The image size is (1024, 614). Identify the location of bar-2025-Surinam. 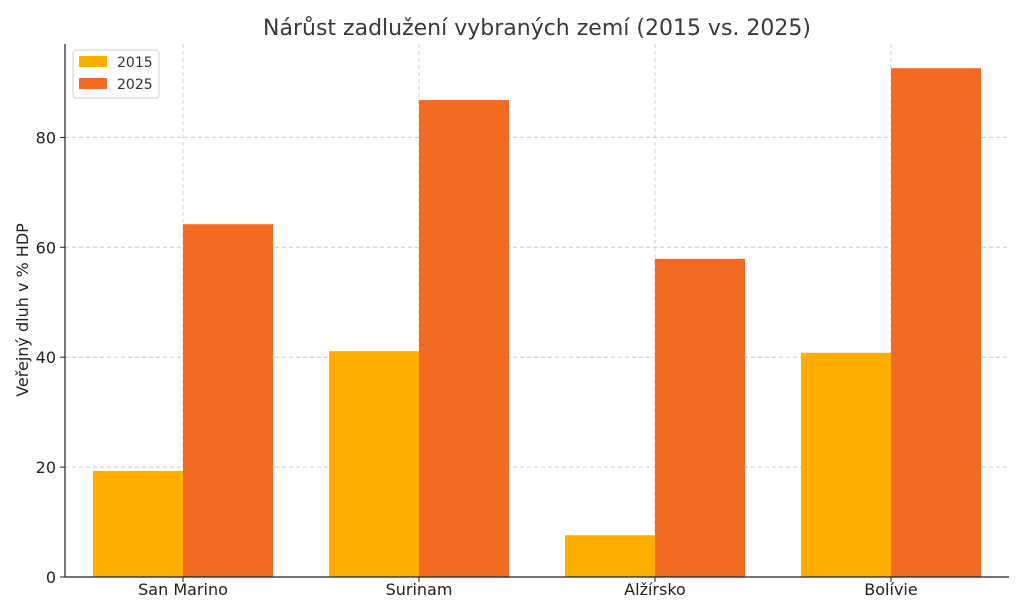
(464, 338).